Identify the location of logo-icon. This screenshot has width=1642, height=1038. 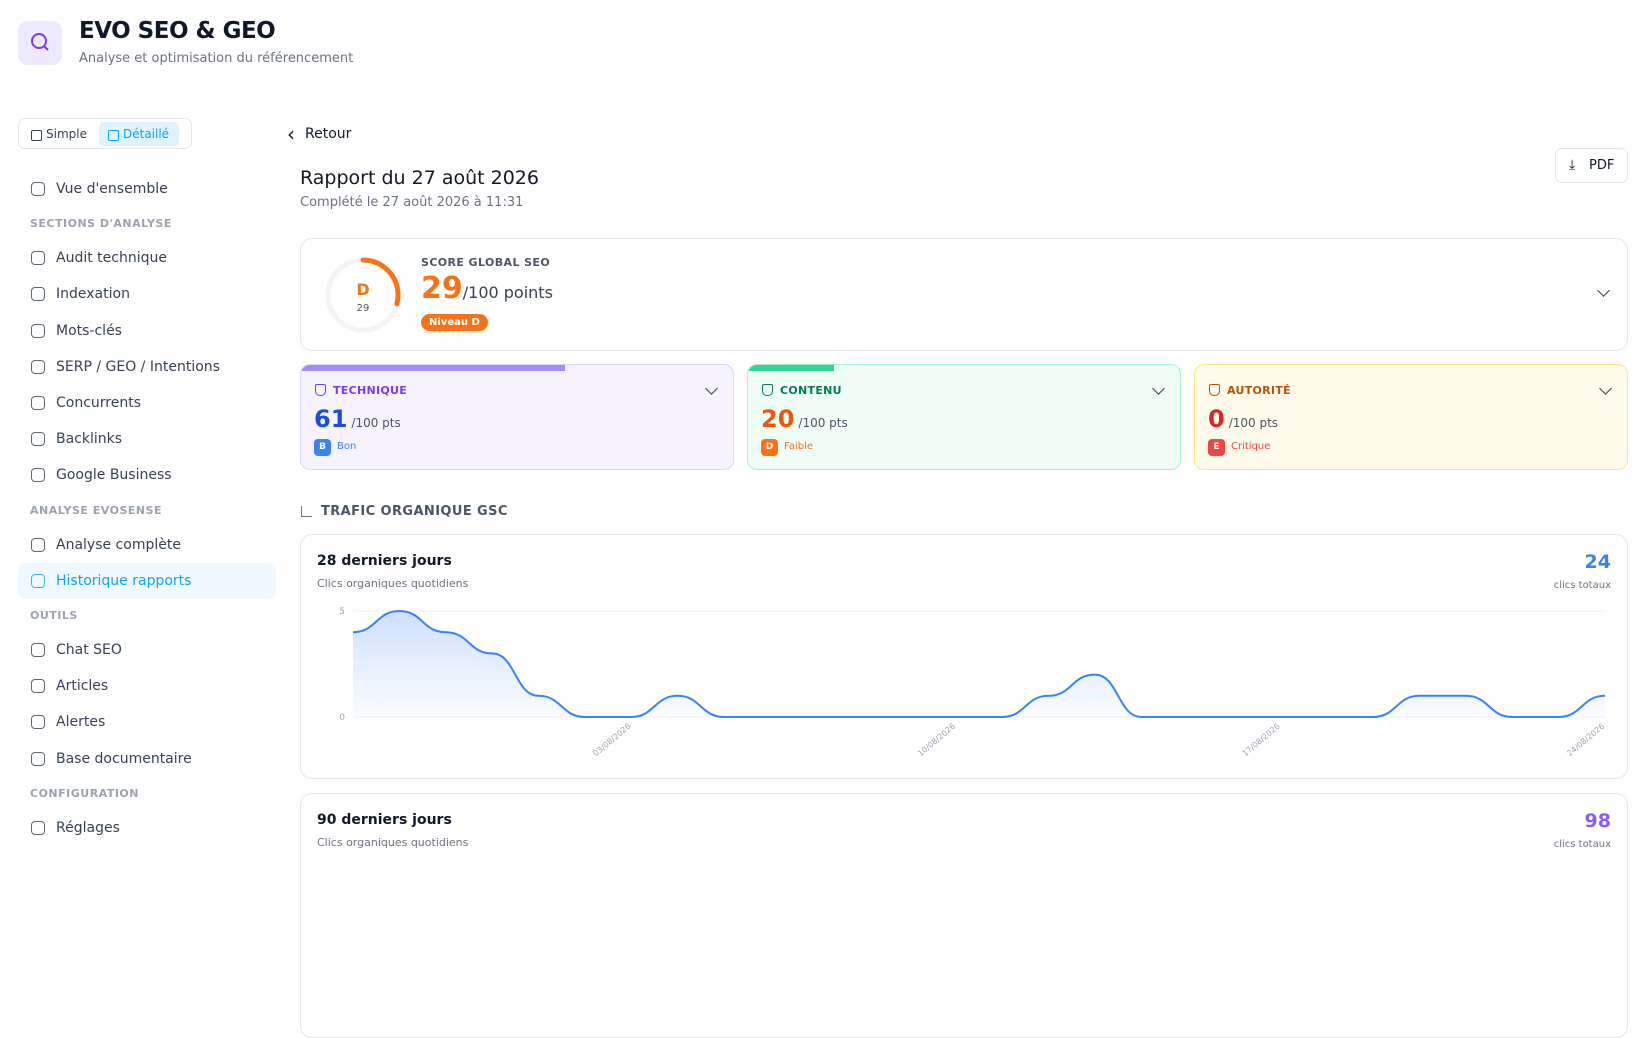
(40, 42).